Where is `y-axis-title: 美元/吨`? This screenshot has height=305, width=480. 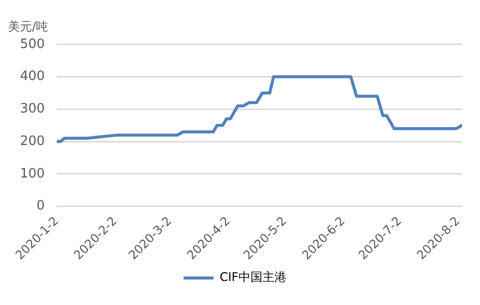 y-axis-title: 美元/吨 is located at coordinates (28, 26).